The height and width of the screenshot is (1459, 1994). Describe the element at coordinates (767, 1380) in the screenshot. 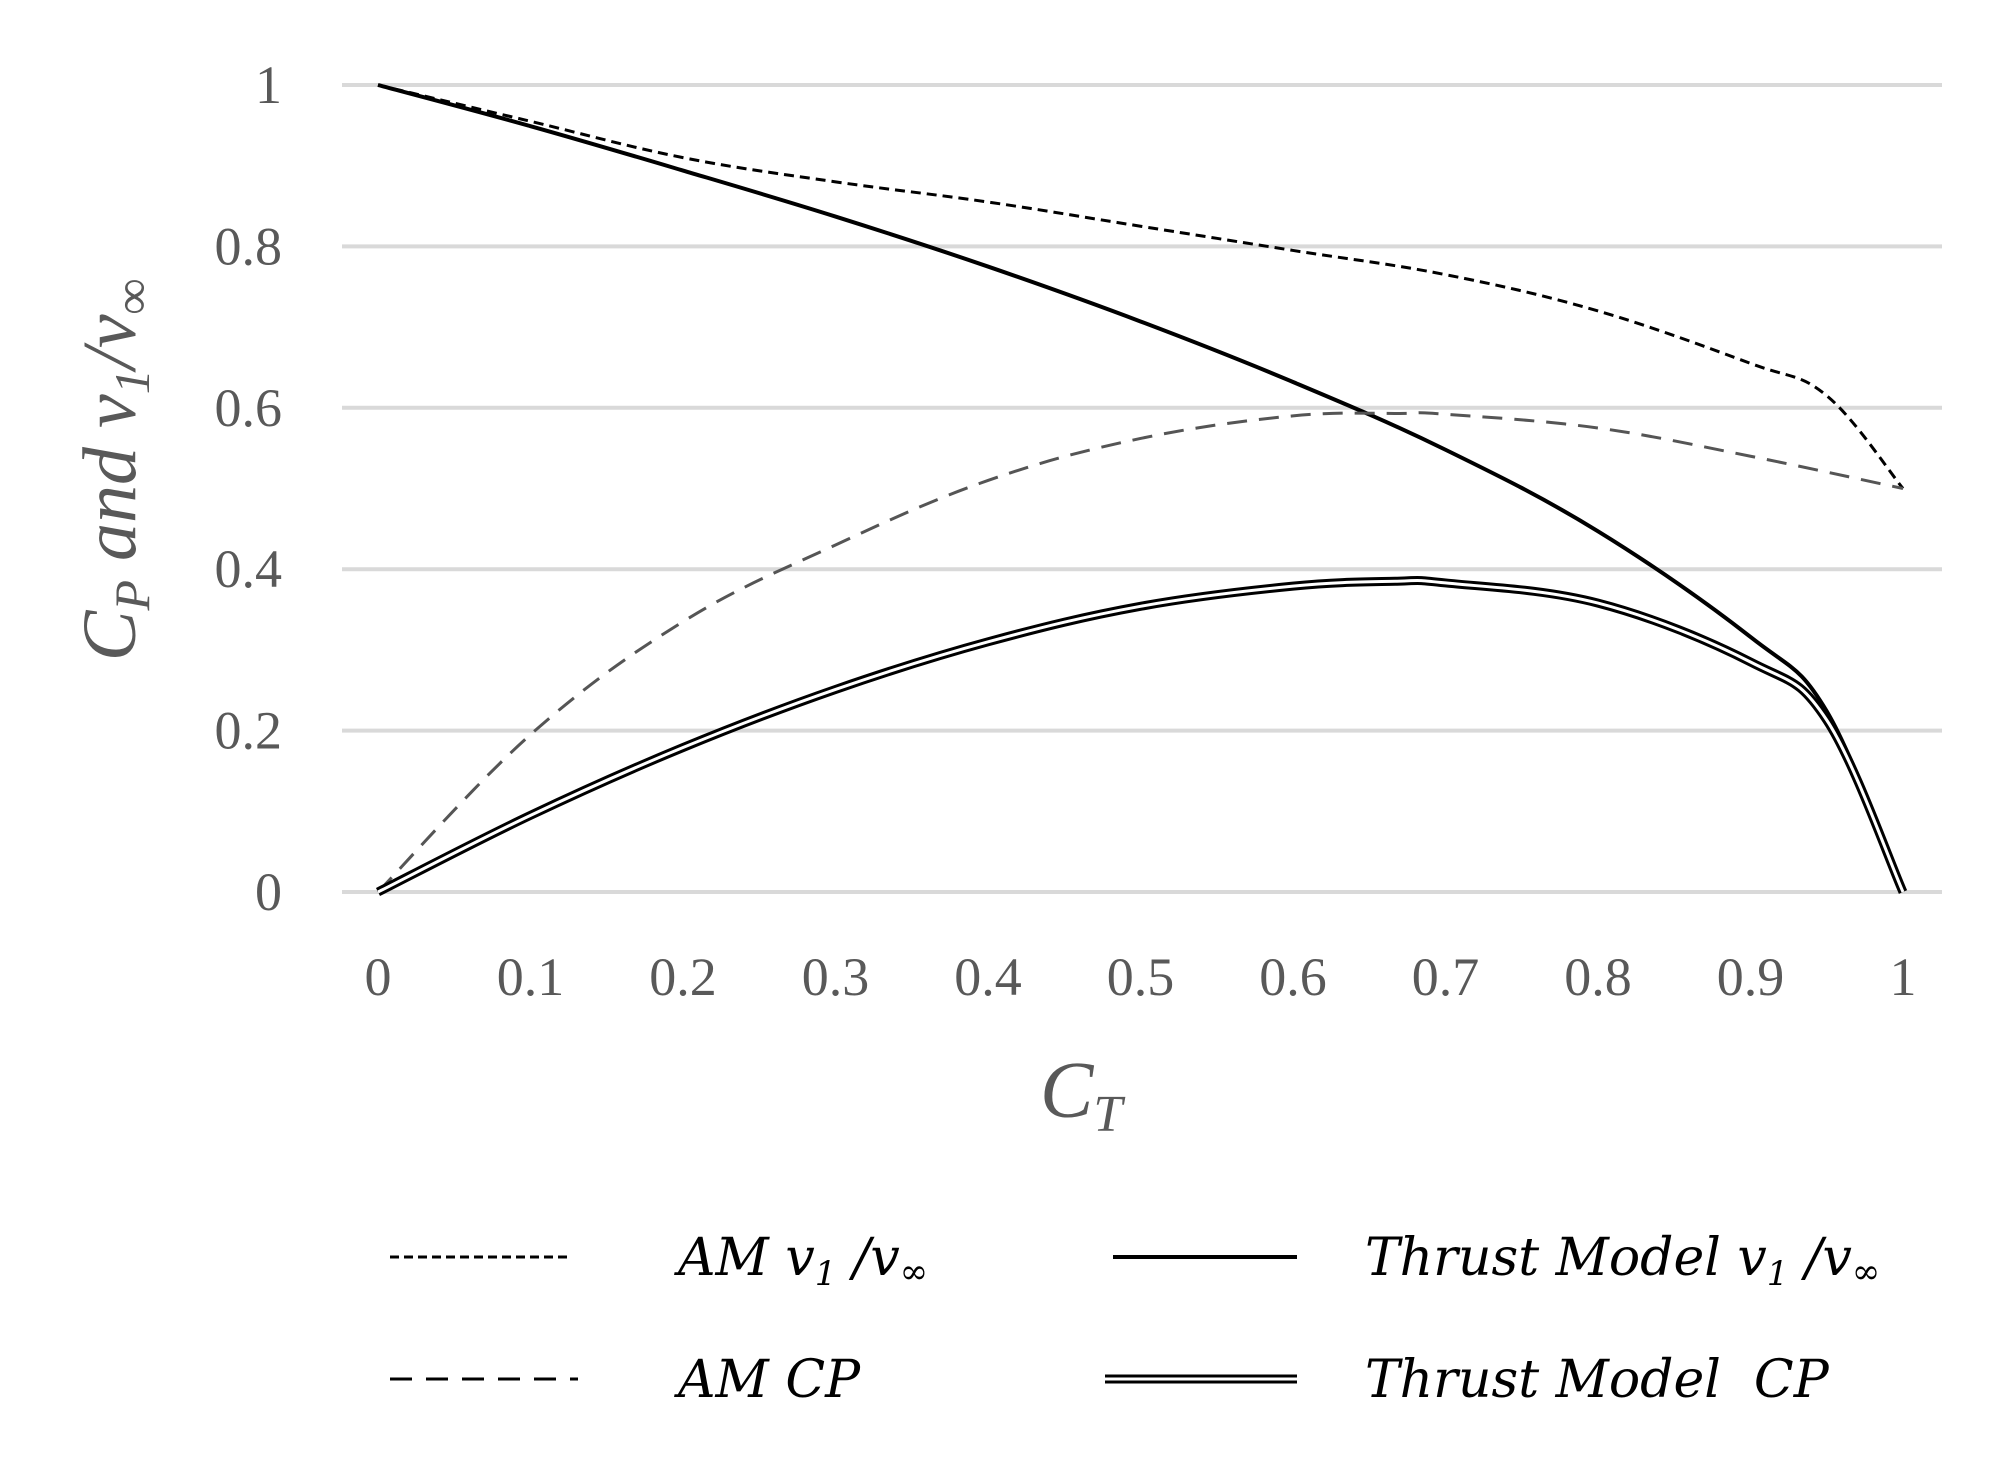

I see `legend-label-am-cp: AM CP` at that location.